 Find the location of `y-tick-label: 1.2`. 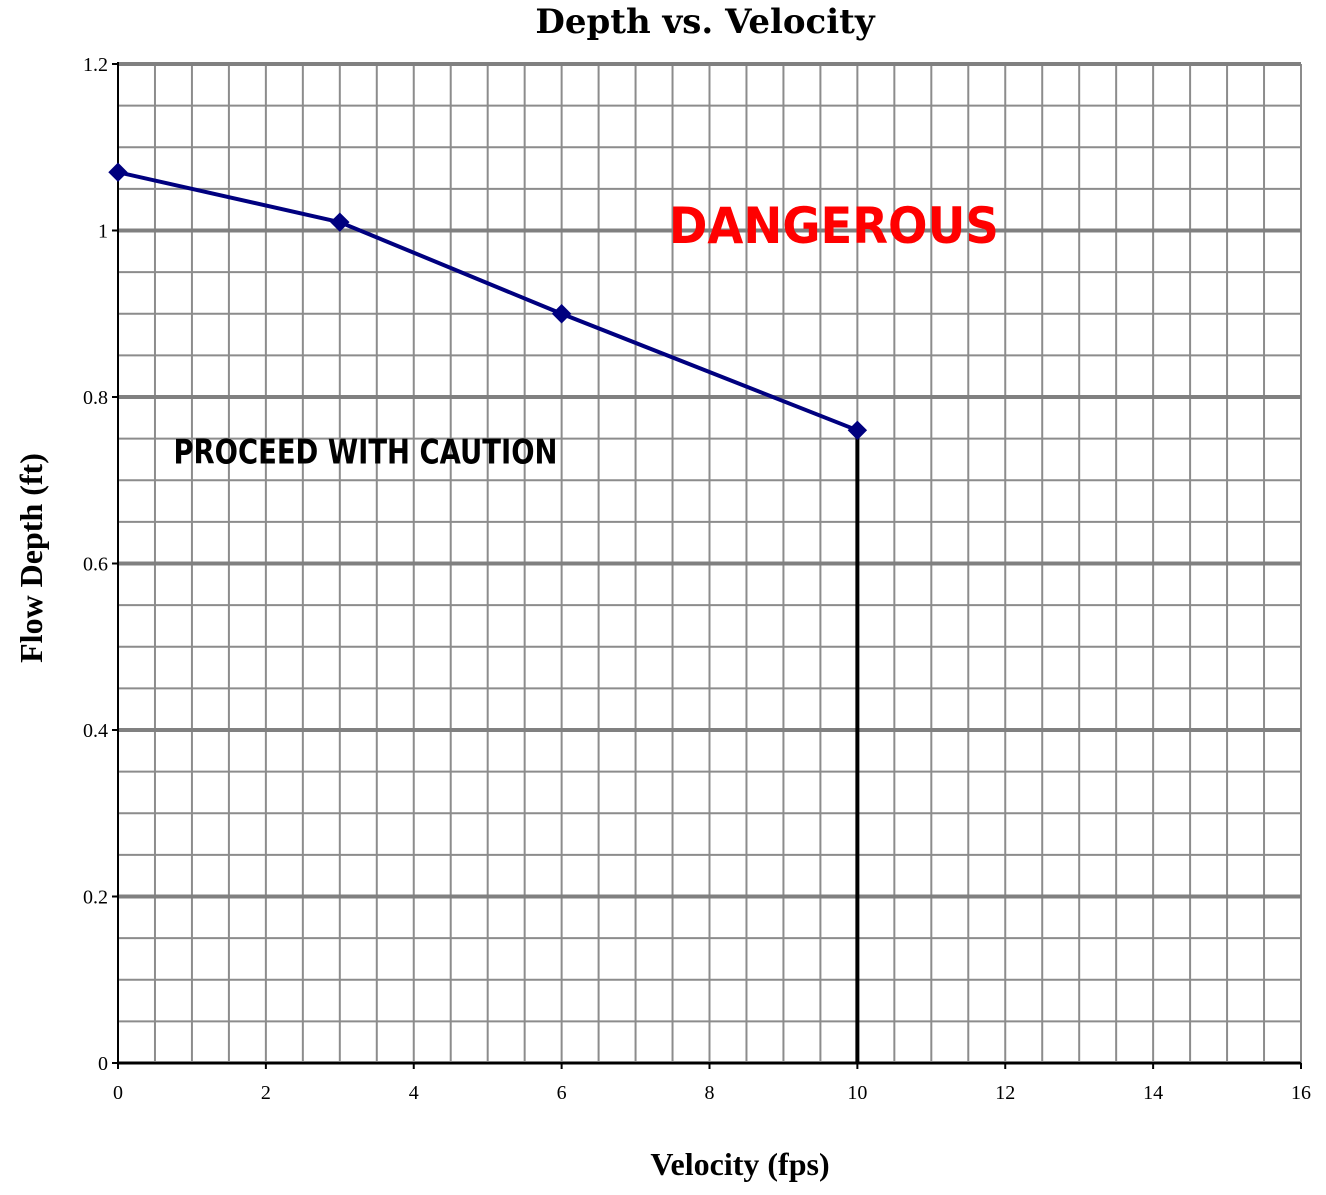

y-tick-label: 1.2 is located at coordinates (95, 65).